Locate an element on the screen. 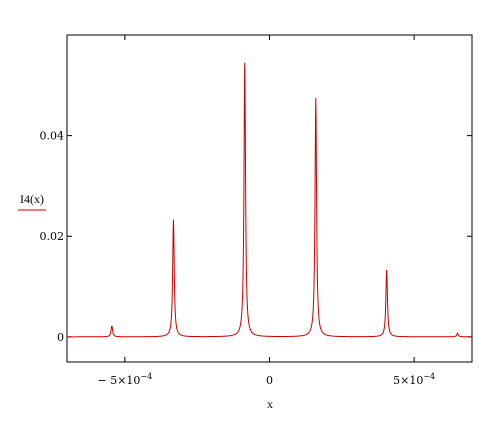 Image resolution: width=500 pixels, height=431 pixels. x-axis-label: x is located at coordinates (270, 404).